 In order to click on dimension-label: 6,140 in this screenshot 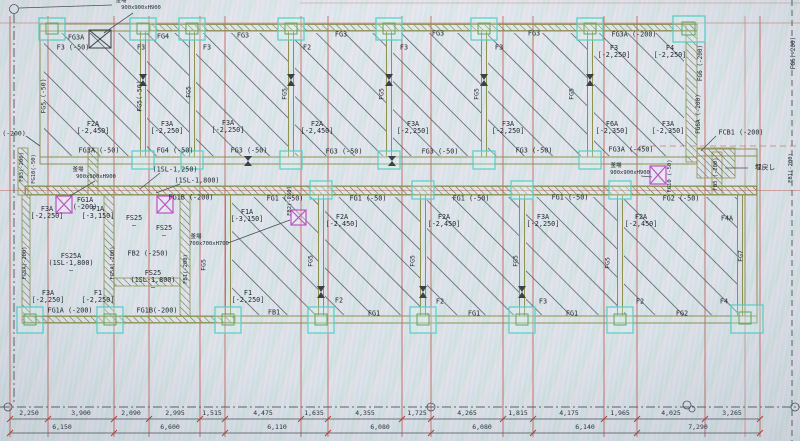, I will do `click(585, 427)`.